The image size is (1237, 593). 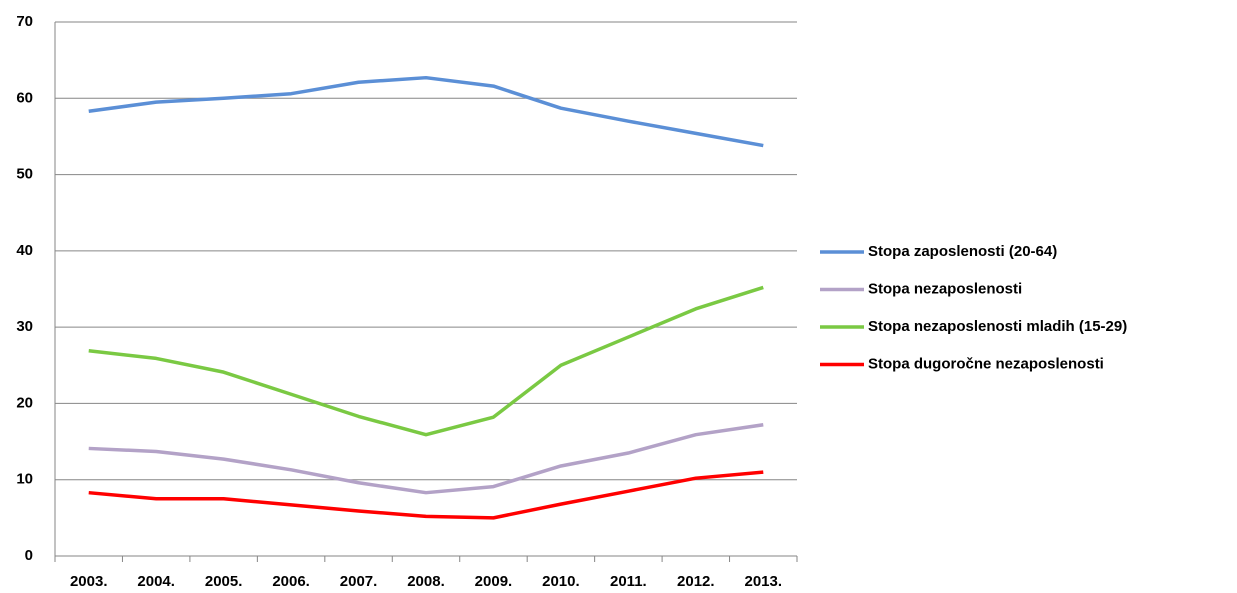 What do you see at coordinates (24, 174) in the screenshot?
I see `y-tick-label: 50` at bounding box center [24, 174].